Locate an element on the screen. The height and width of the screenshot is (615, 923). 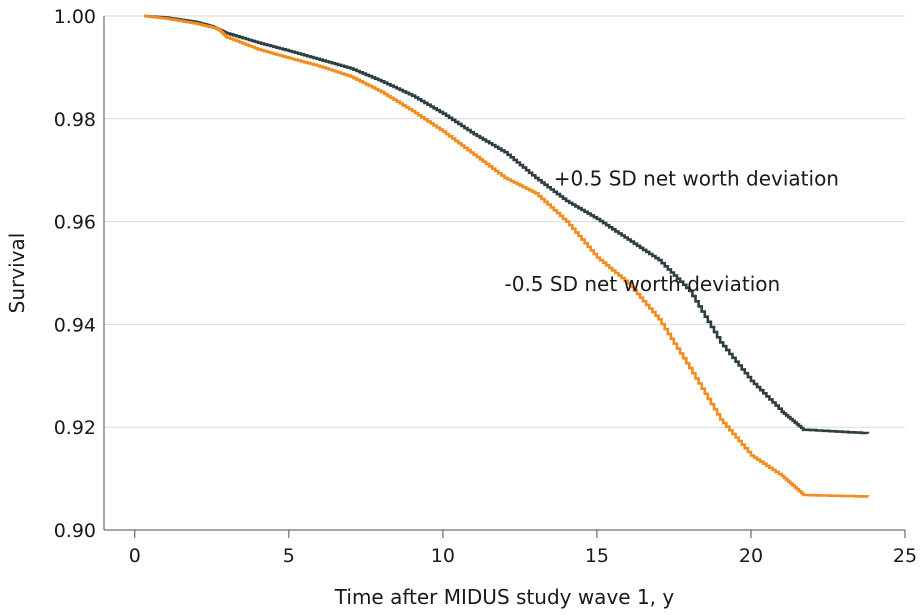
y-tick-label: 0.96 is located at coordinates (75, 223).